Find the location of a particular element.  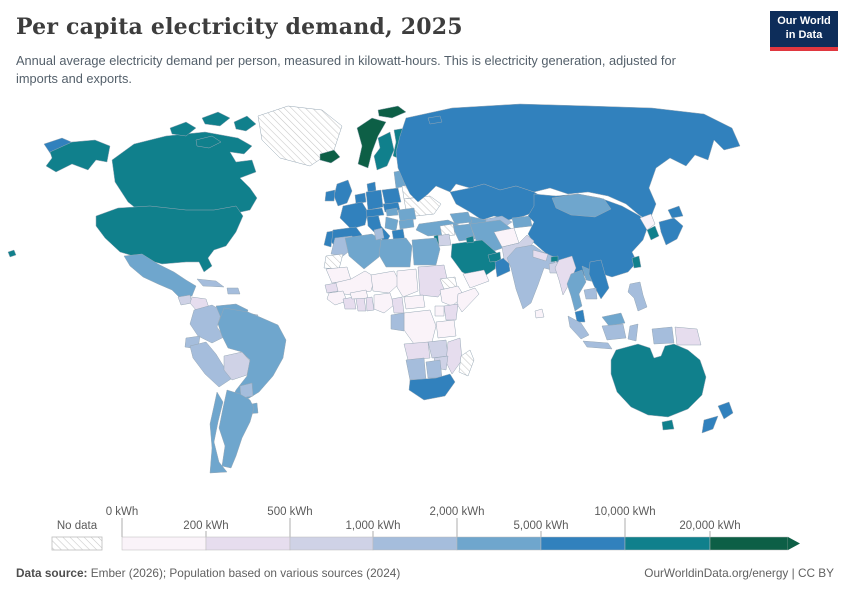

country-kuwait is located at coordinates (470, 239).